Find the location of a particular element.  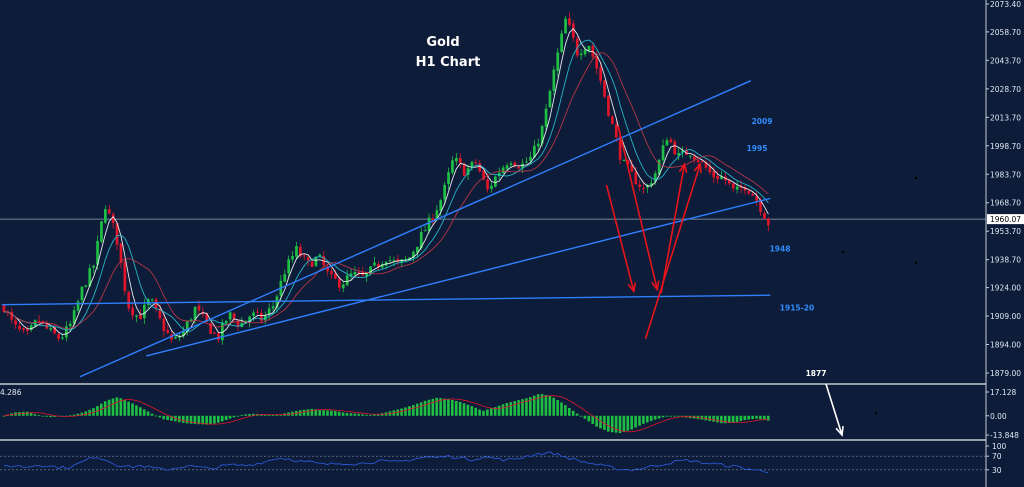

current-price-label: 1960.07 is located at coordinates (1005, 219).